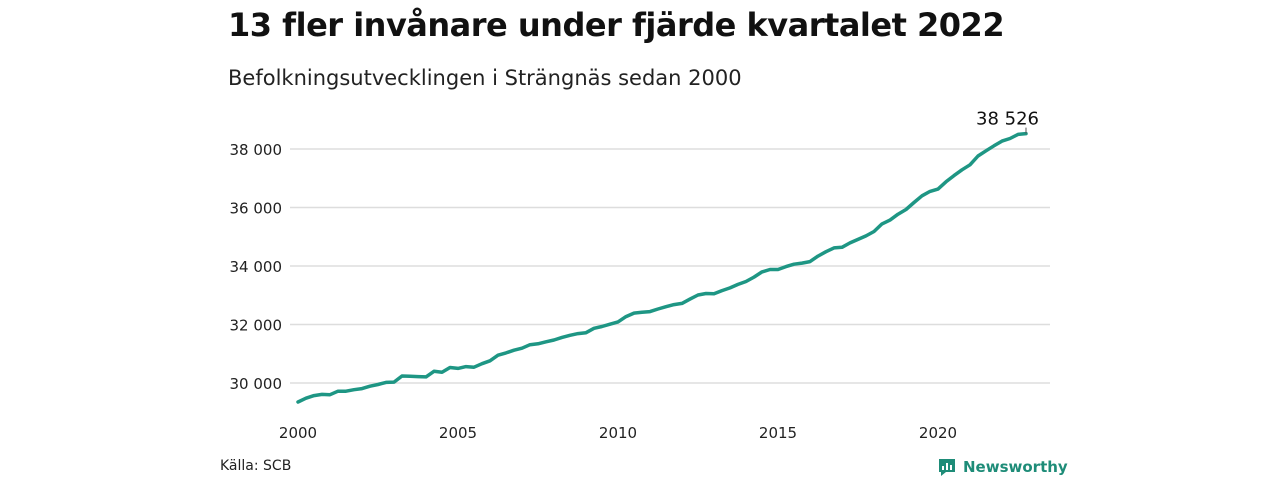 This screenshot has height=480, width=1280. Describe the element at coordinates (938, 433) in the screenshot. I see `x-tick-label: 2020` at that location.